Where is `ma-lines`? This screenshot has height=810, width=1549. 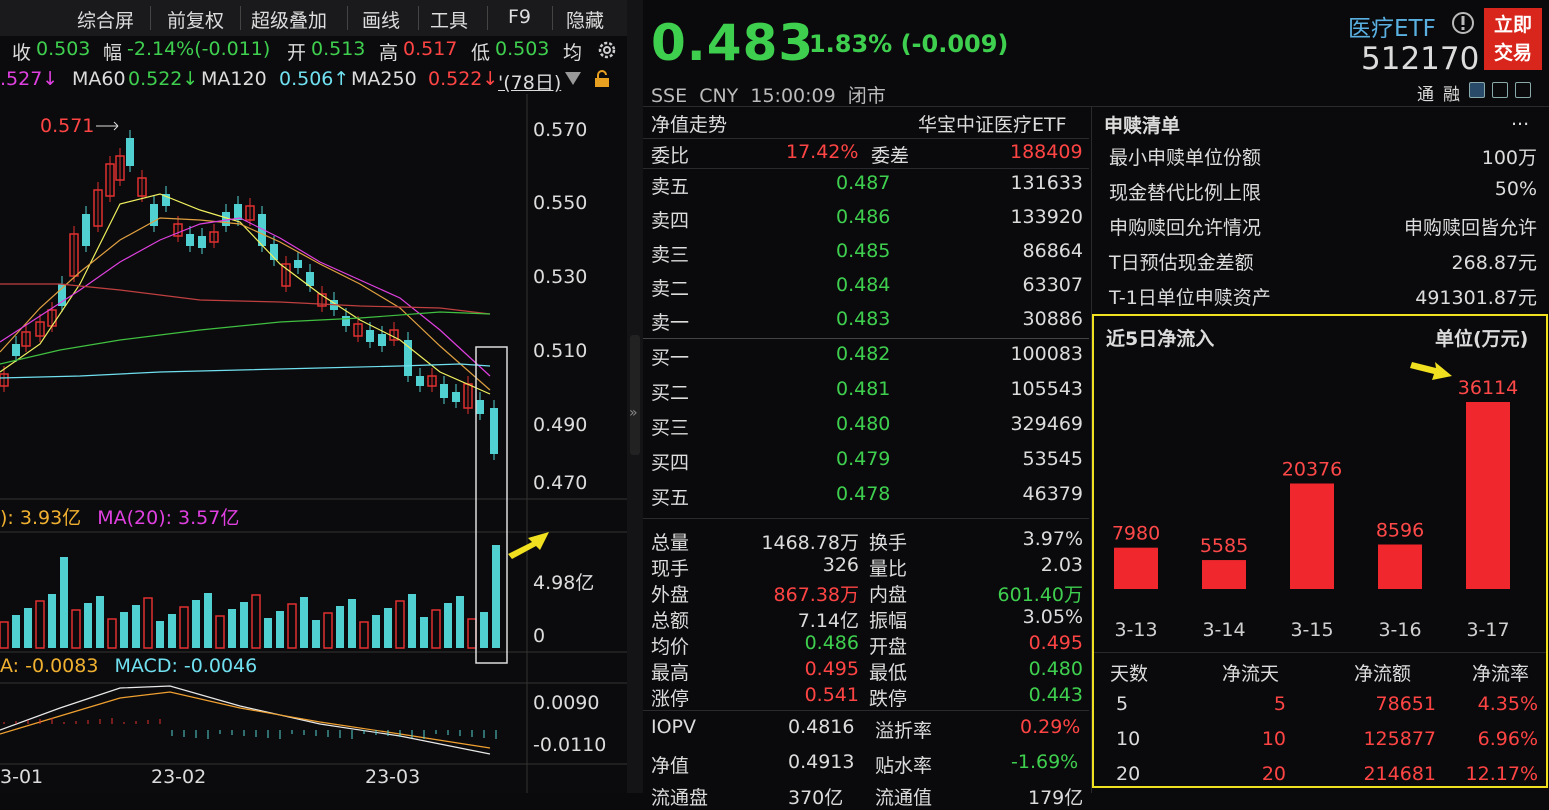
ma-lines is located at coordinates (245, 294).